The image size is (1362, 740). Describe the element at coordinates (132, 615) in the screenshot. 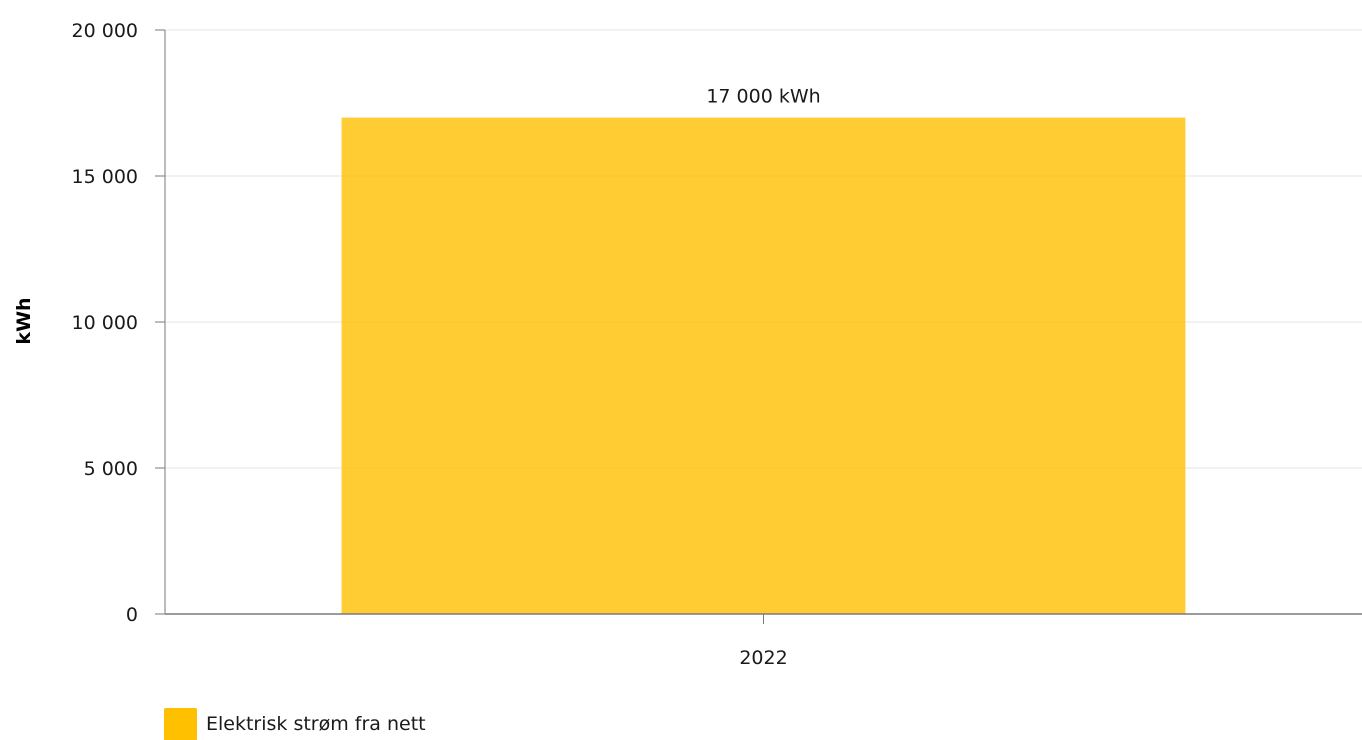

I see `y-tick-label: 0` at that location.